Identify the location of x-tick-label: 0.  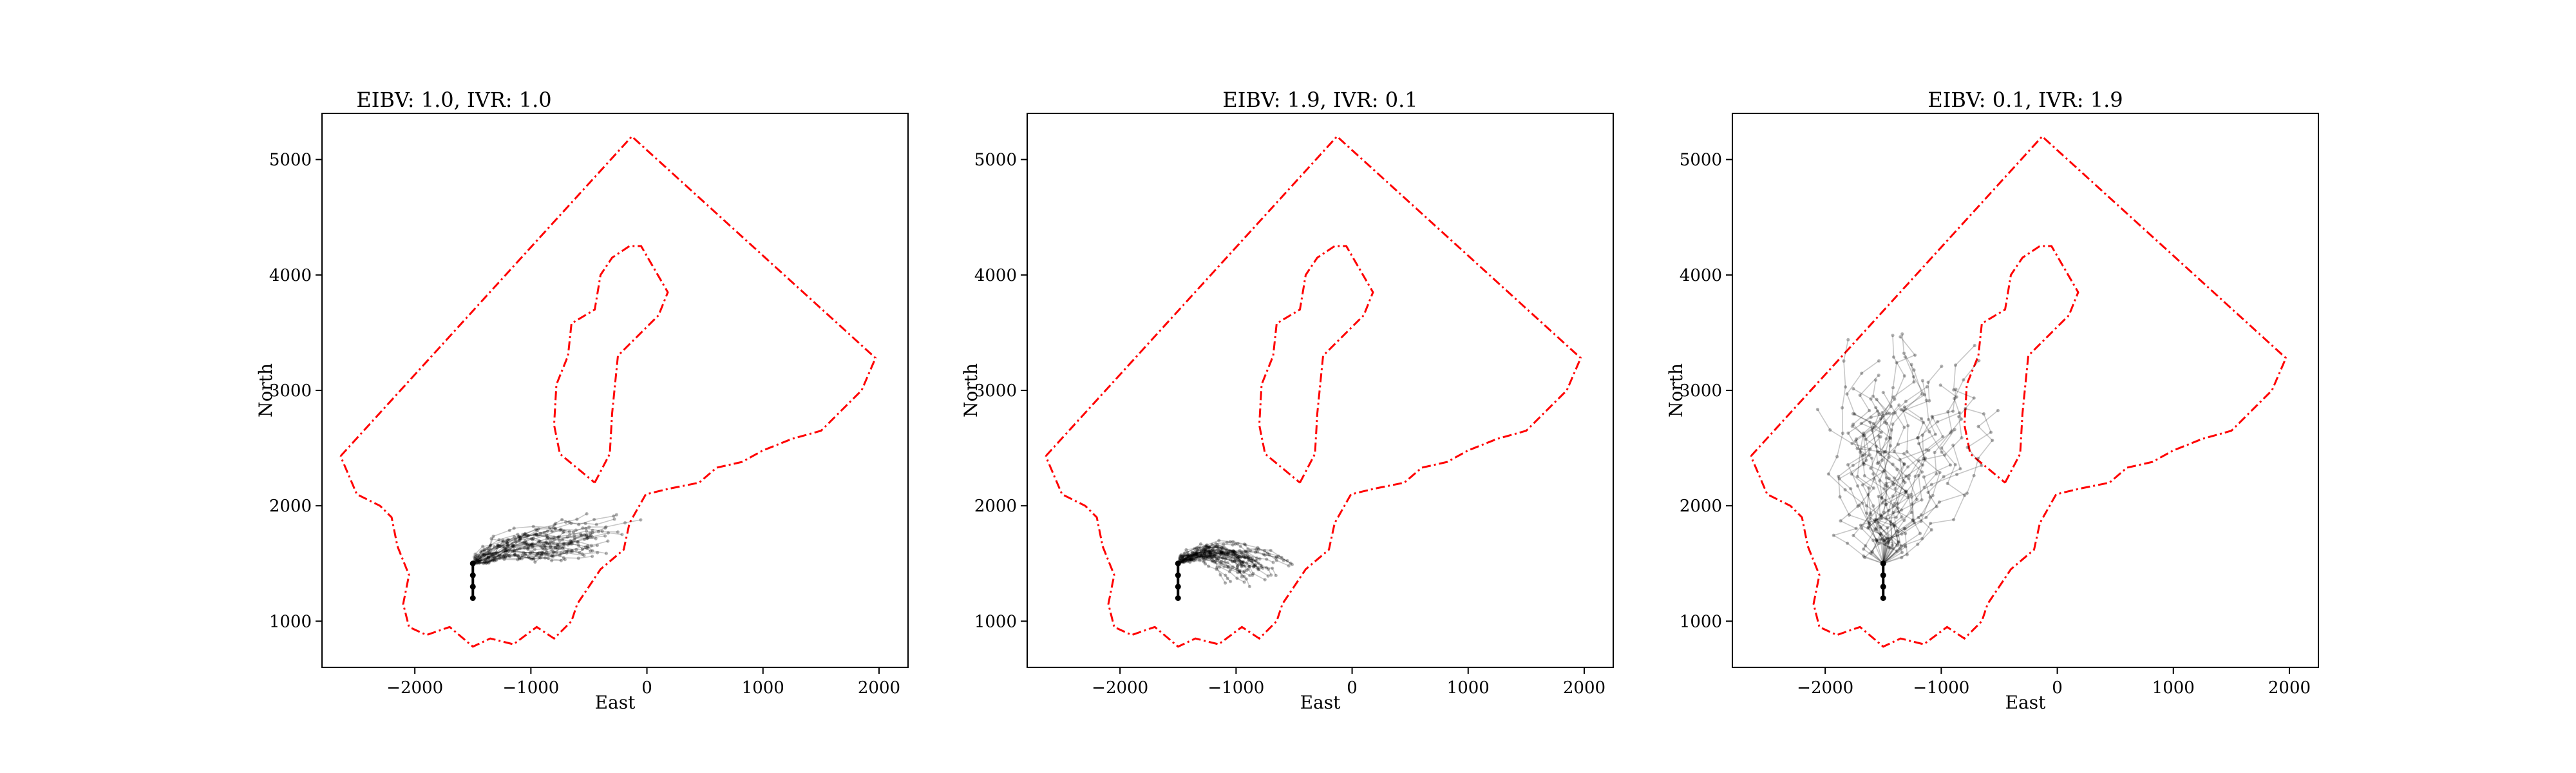
(2057, 688).